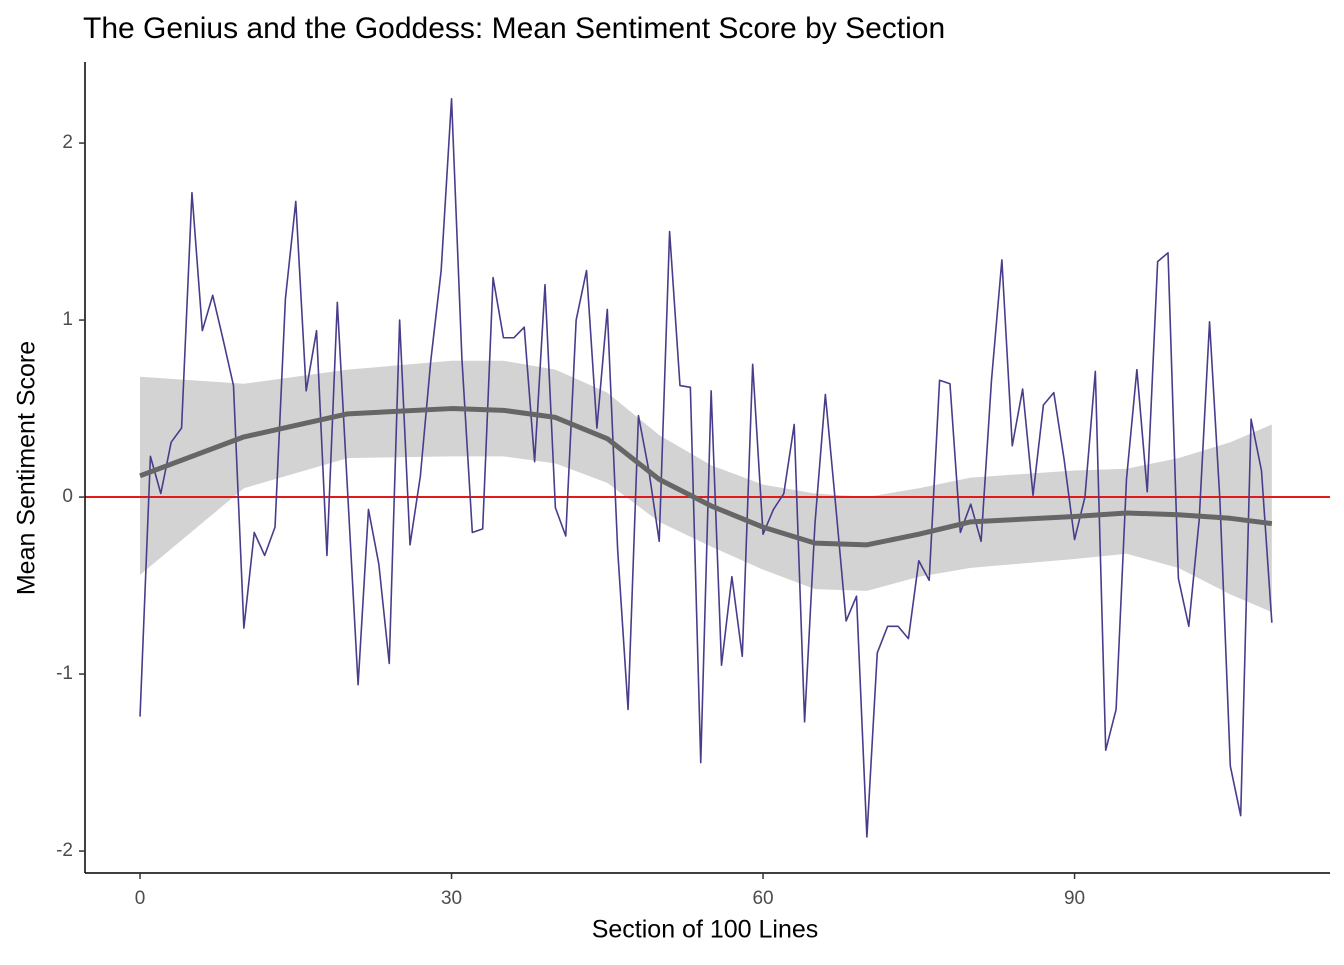 The width and height of the screenshot is (1344, 965). What do you see at coordinates (27, 468) in the screenshot?
I see `y-axis-label: Mean Sentiment Score` at bounding box center [27, 468].